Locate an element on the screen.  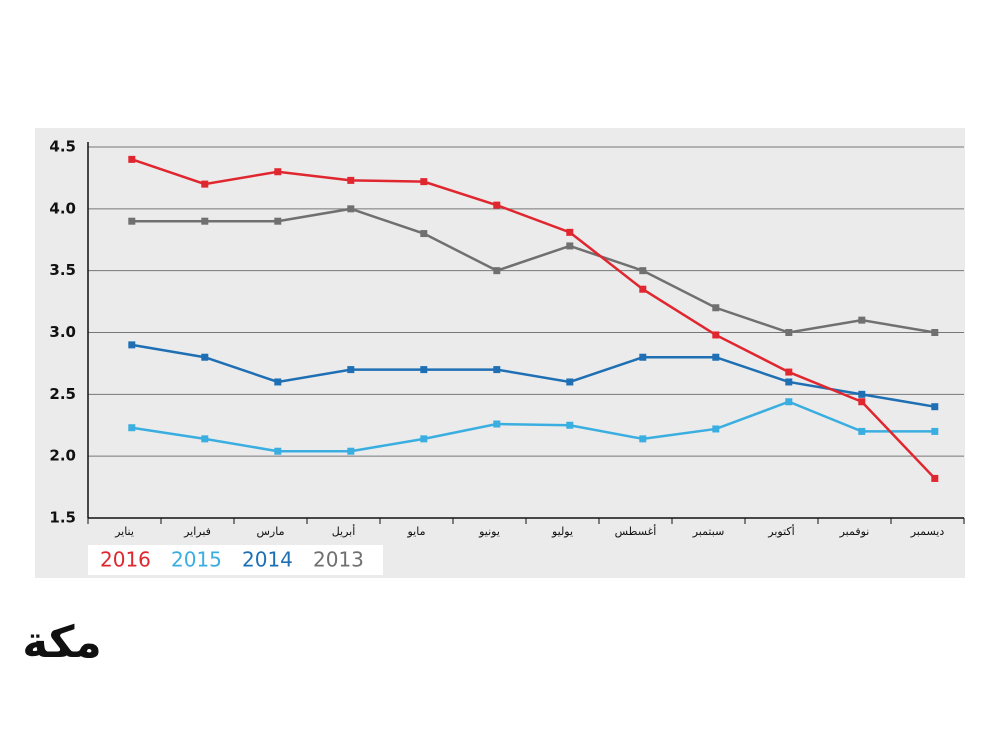
y-tick-label: 2.5 is located at coordinates (62, 394).